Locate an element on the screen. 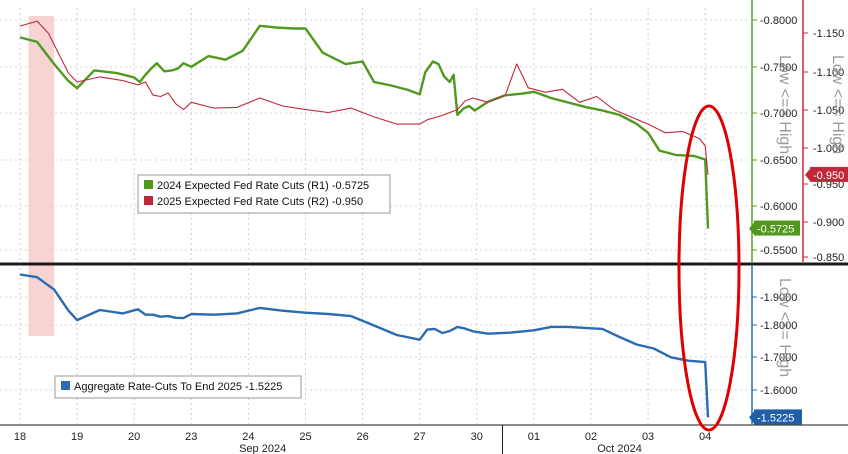  highlight-ellipse-shape is located at coordinates (709, 268).